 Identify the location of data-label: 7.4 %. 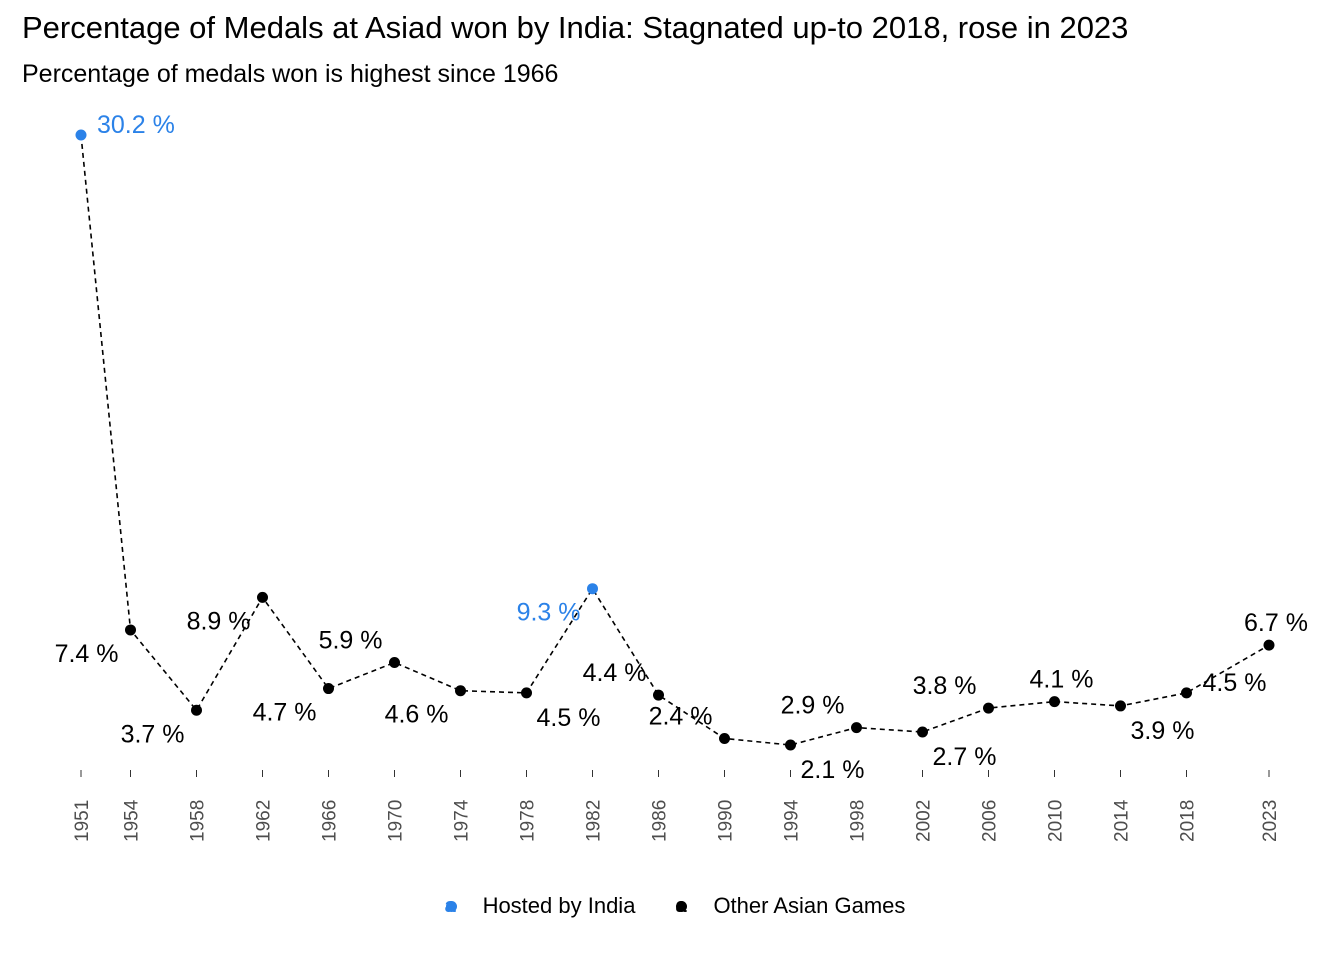
(87, 654).